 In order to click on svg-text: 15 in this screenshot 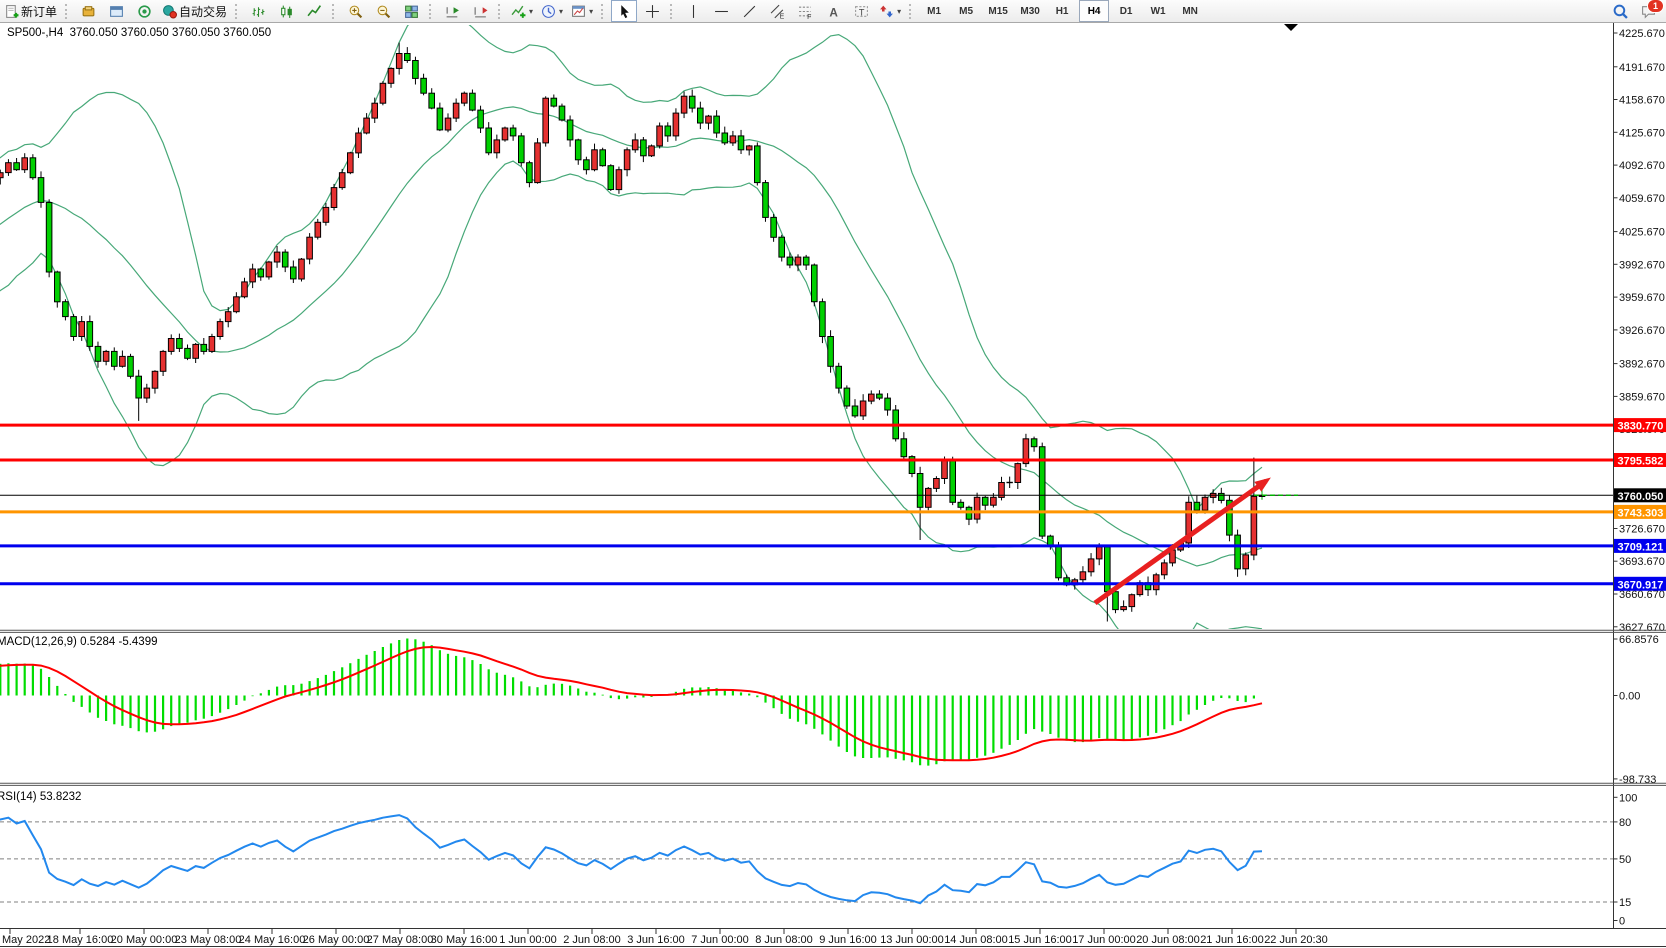, I will do `click(1625, 903)`.